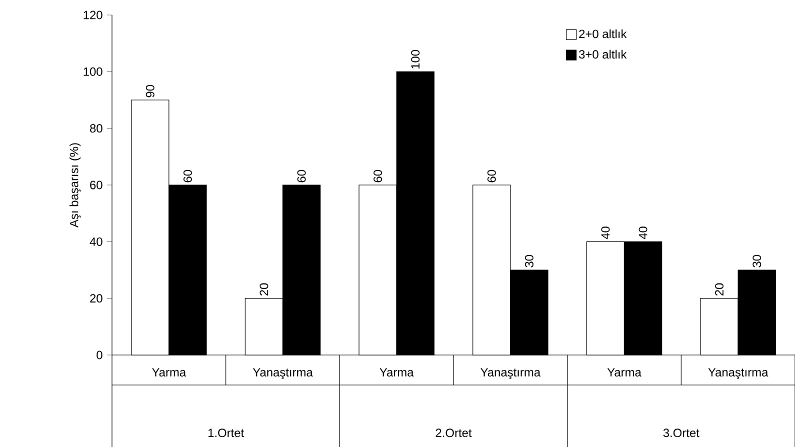 This screenshot has width=795, height=447. What do you see at coordinates (93, 71) in the screenshot?
I see `y-tick-label: 100` at bounding box center [93, 71].